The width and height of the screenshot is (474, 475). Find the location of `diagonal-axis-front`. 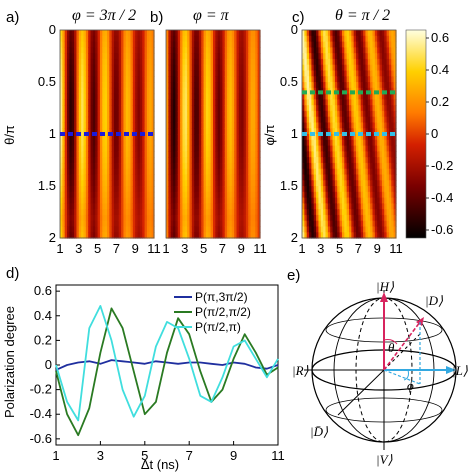

diagonal-axis-front is located at coordinates (361, 392).